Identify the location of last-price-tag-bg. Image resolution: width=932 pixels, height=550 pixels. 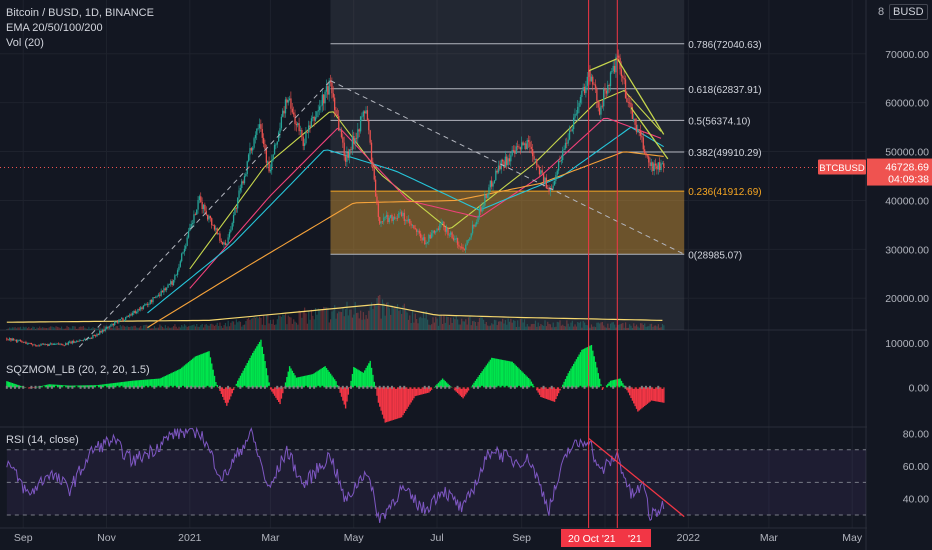
(899, 172).